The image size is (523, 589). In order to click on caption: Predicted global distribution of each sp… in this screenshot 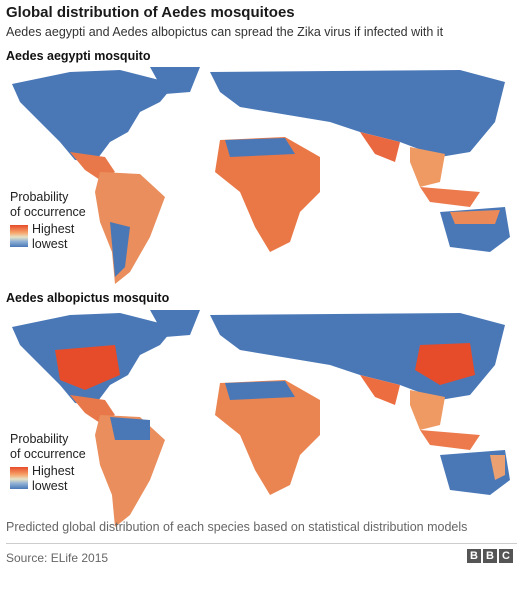, I will do `click(237, 527)`.